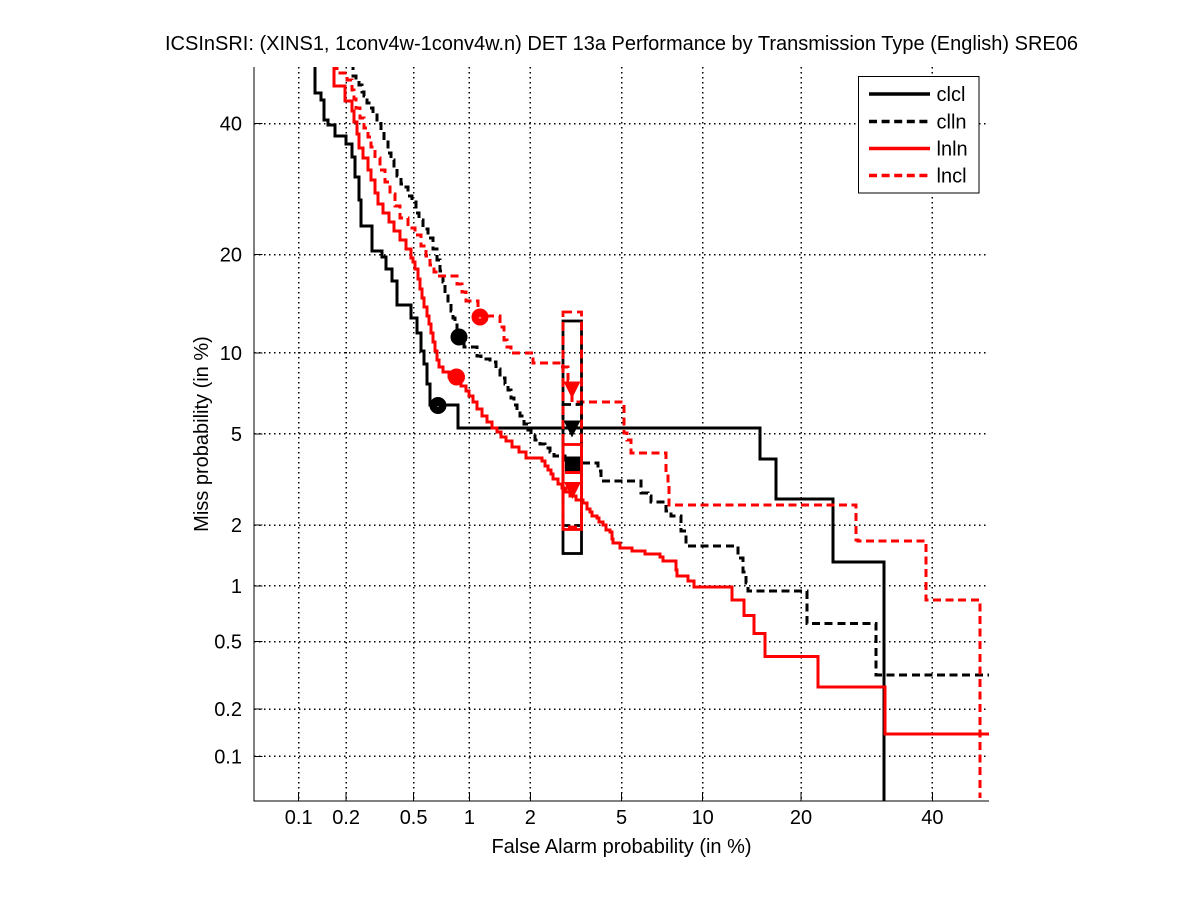 Image resolution: width=1201 pixels, height=905 pixels. Describe the element at coordinates (951, 95) in the screenshot. I see `svg-text: clcl` at that location.